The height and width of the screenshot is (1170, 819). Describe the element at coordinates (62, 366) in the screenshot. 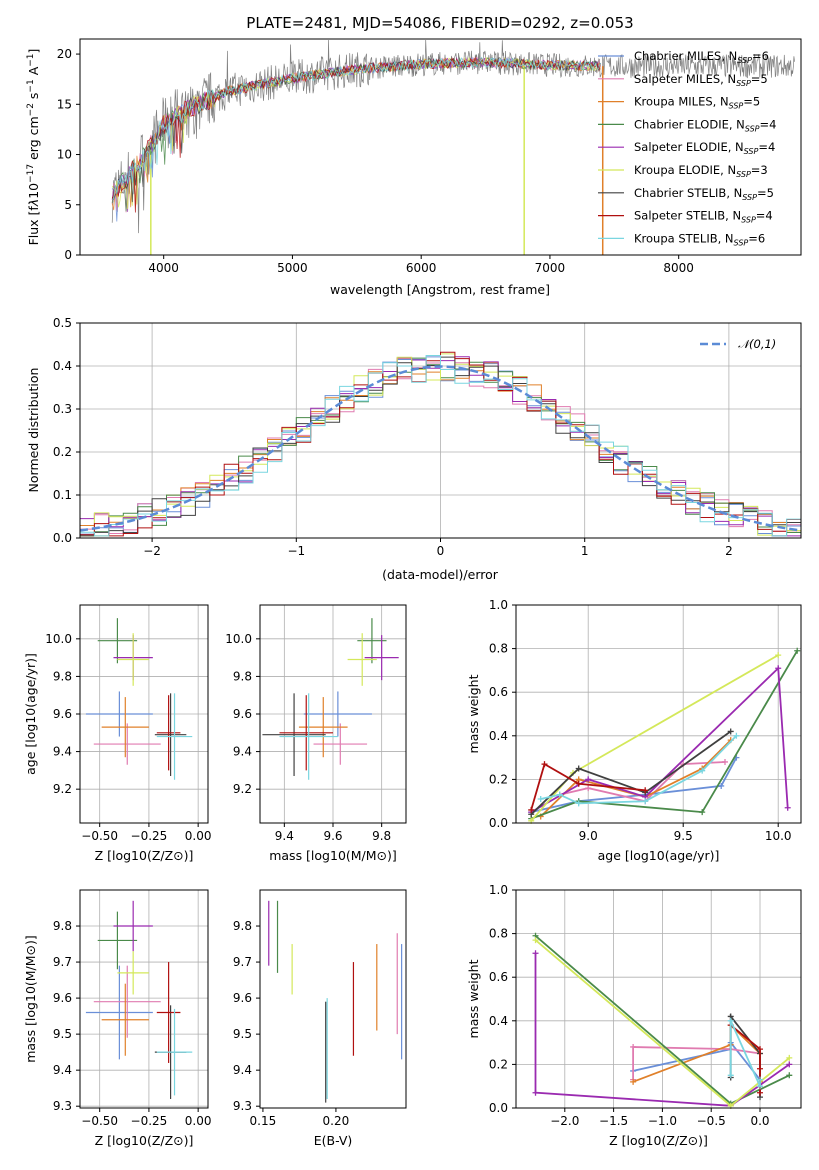

I see `residuals-y-tick-label: 0.4` at that location.